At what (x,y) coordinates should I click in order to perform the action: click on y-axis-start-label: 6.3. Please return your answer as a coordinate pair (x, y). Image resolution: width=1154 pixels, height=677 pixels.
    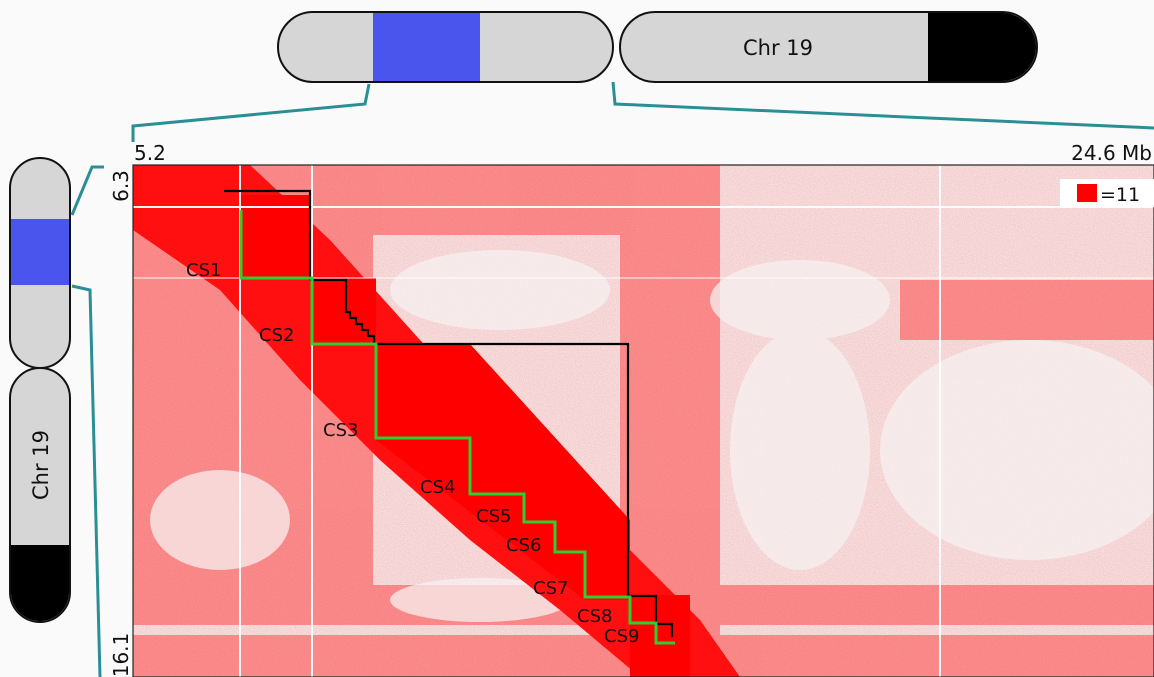
    Looking at the image, I should click on (121, 186).